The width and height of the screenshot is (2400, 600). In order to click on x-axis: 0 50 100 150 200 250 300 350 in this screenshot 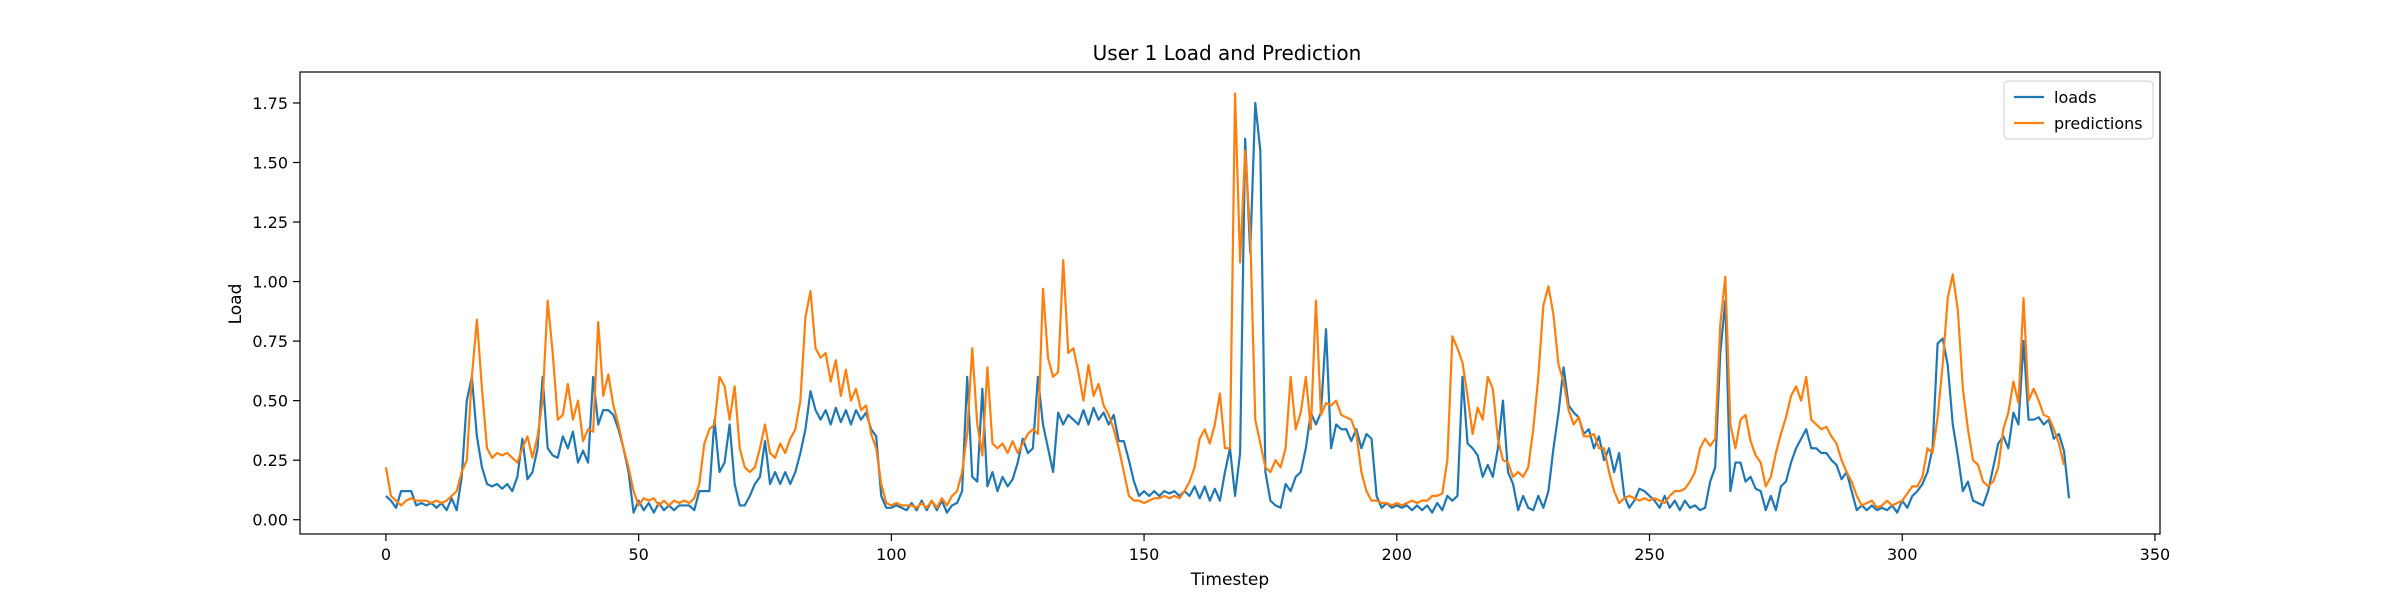, I will do `click(1275, 549)`.